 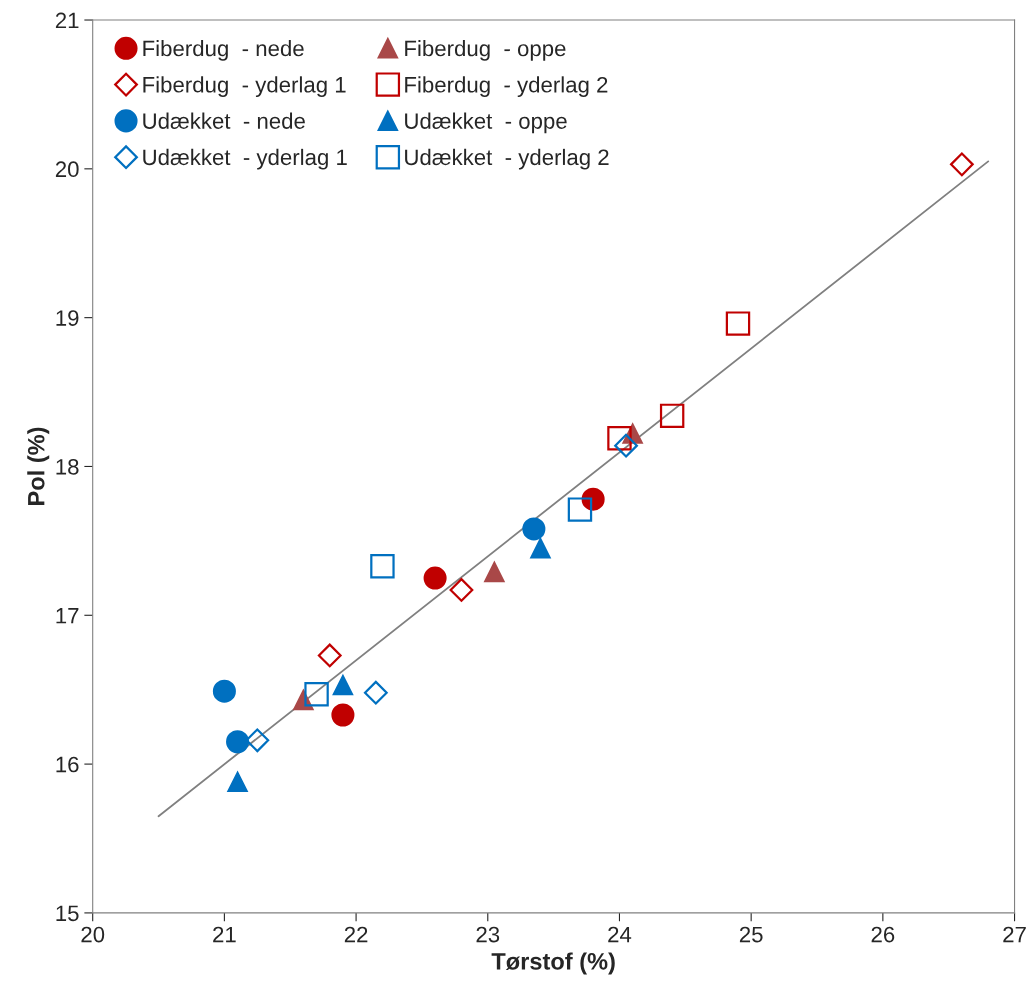 I want to click on y-tick-label: 19, so click(x=67, y=318).